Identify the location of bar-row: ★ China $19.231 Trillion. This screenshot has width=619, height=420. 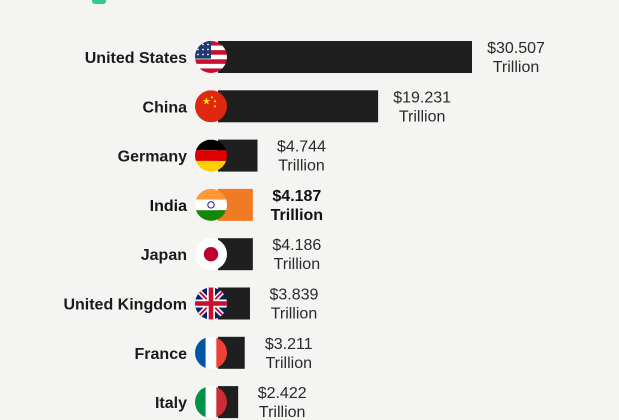
(297, 107).